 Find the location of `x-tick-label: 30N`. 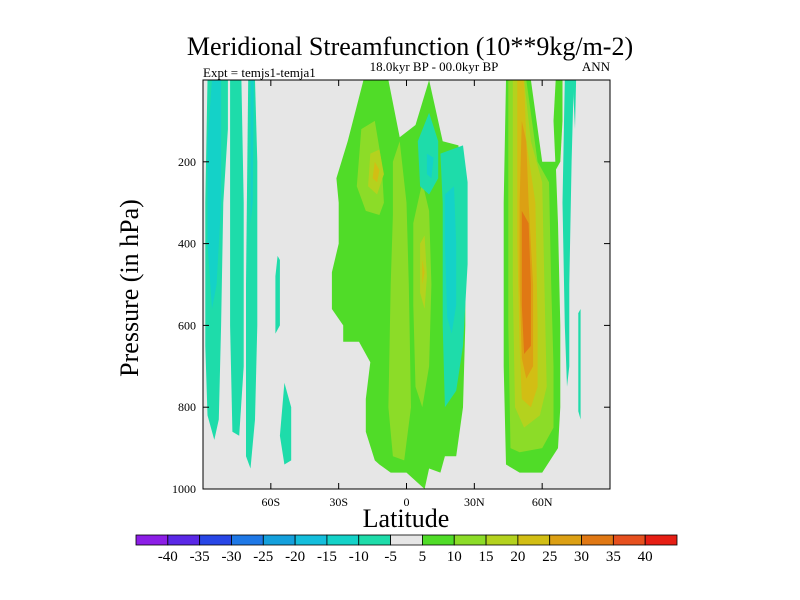

x-tick-label: 30N is located at coordinates (474, 502).